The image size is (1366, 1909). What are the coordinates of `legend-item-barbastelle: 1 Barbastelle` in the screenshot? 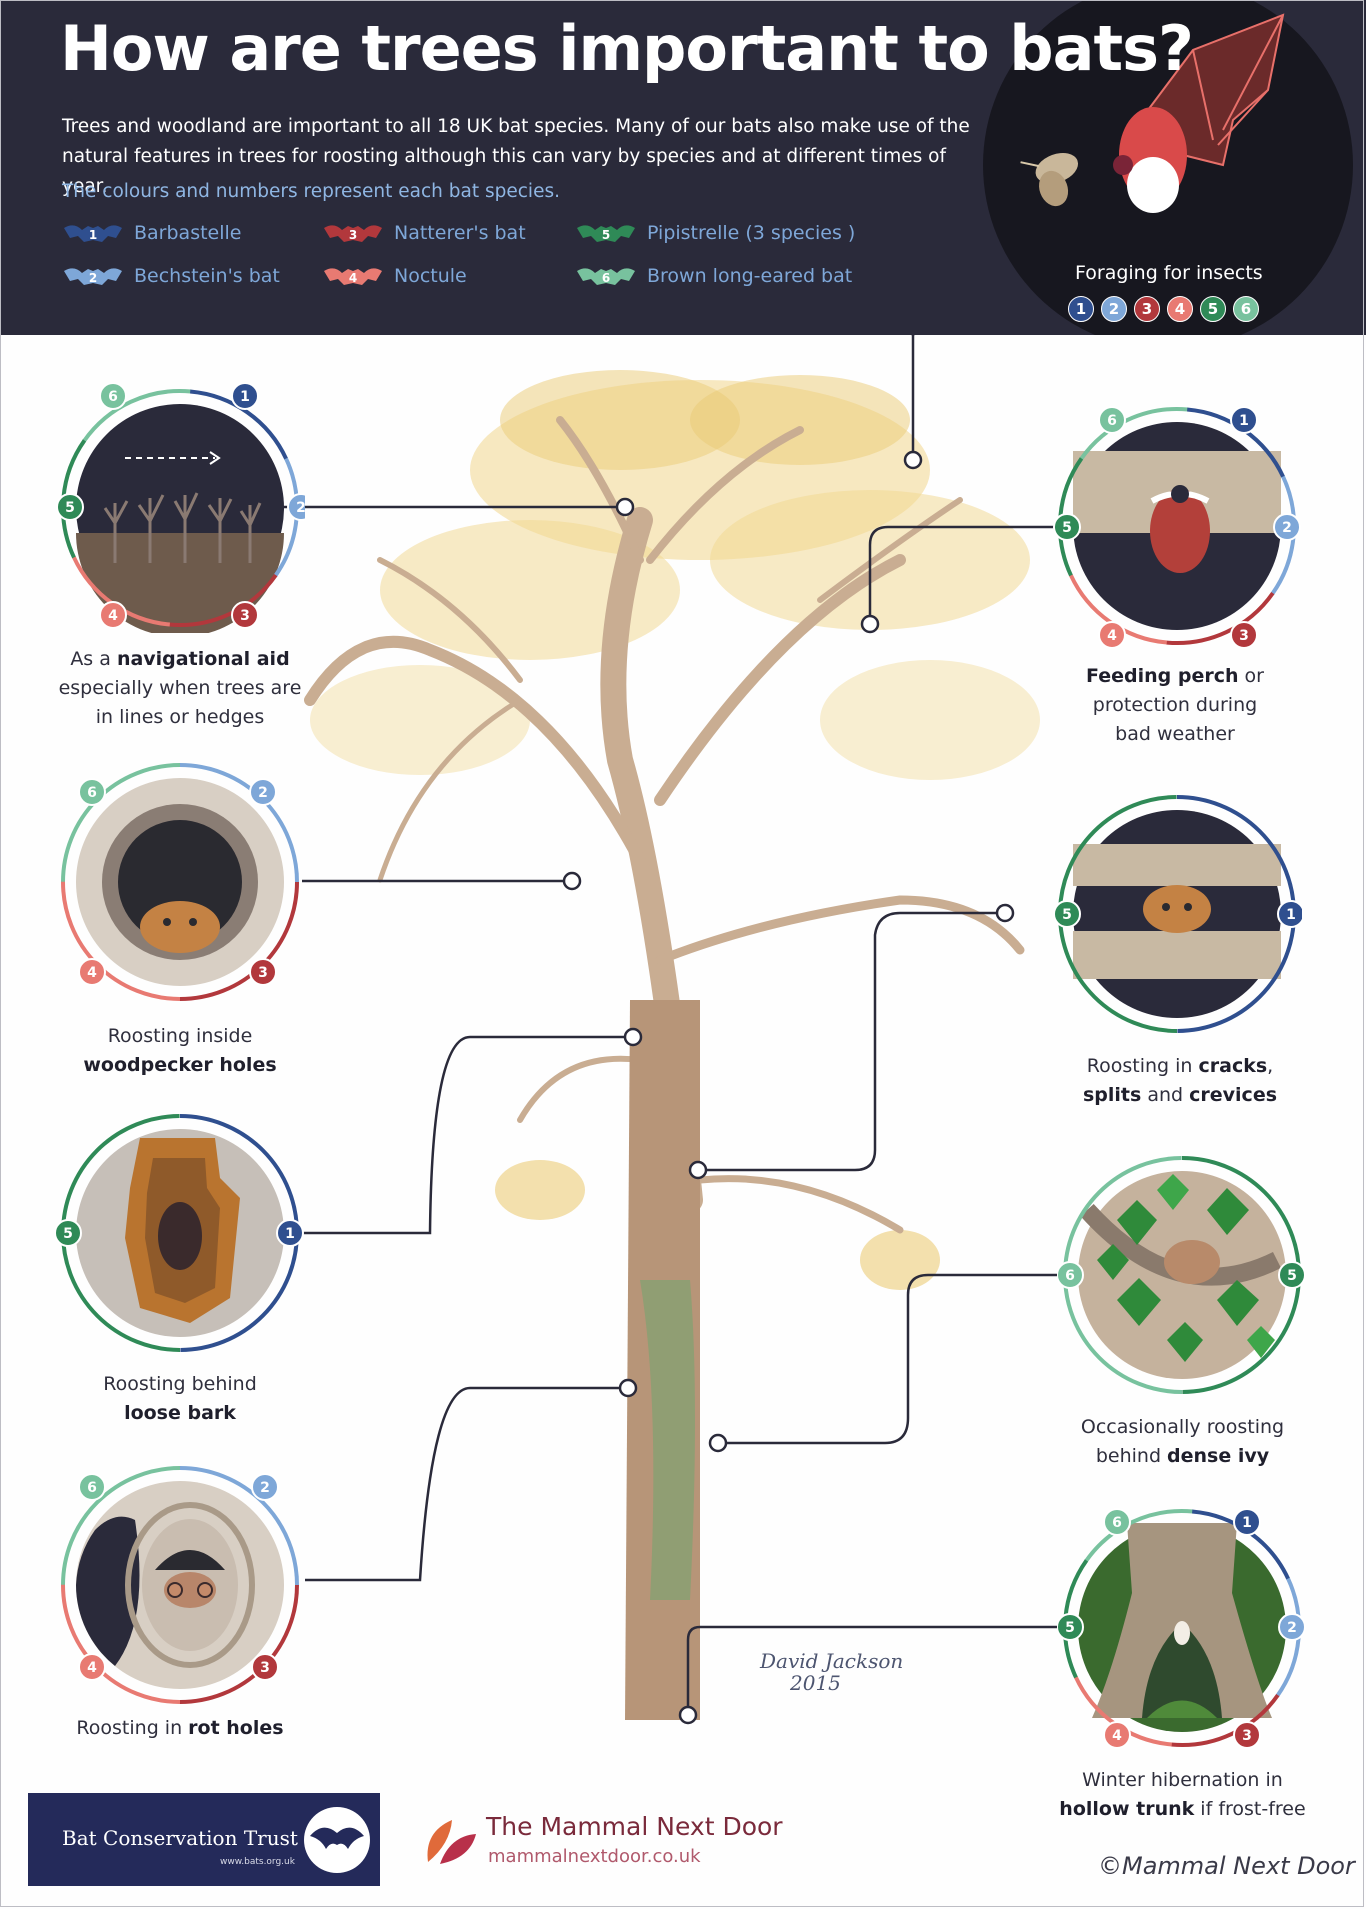 It's located at (151, 233).